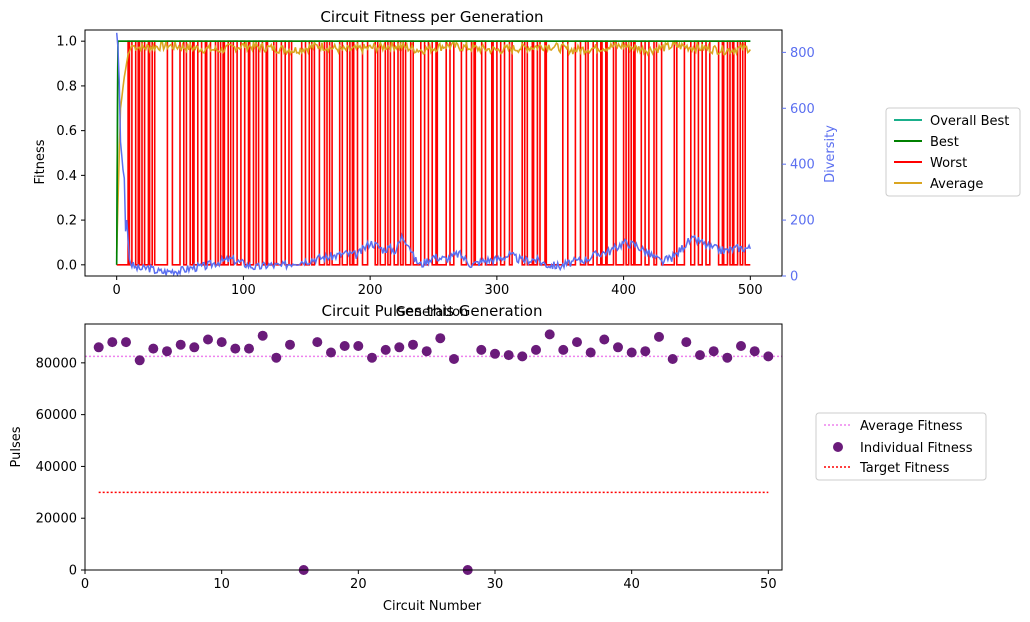 Image resolution: width=1030 pixels, height=622 pixels. I want to click on pulses-x-tick-label: 50, so click(768, 584).